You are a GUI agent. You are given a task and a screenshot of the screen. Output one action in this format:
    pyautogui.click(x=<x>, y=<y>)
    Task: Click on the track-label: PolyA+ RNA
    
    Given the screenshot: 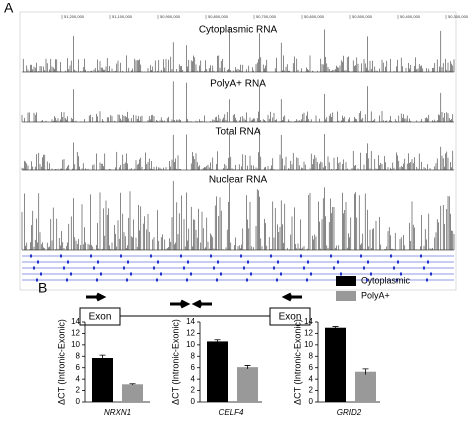 What is the action you would take?
    pyautogui.click(x=238, y=84)
    